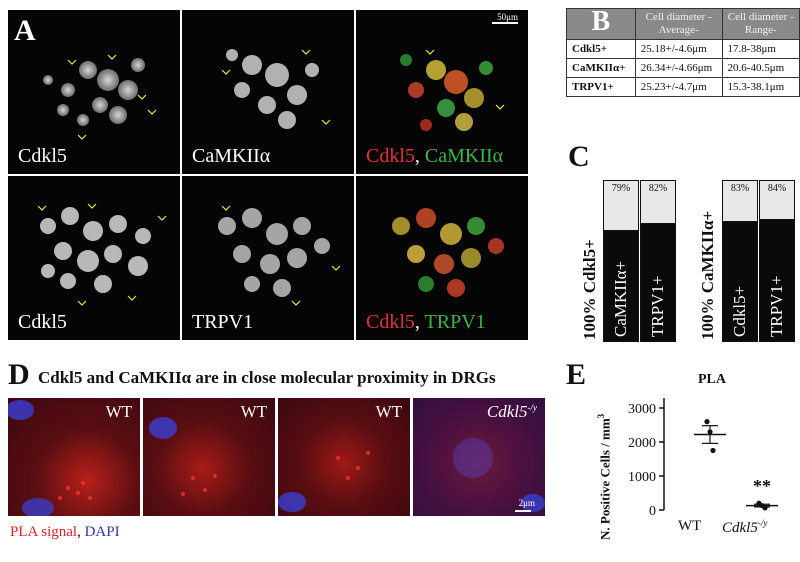  Describe the element at coordinates (579, 156) in the screenshot. I see `panel-c-letter: C` at that location.